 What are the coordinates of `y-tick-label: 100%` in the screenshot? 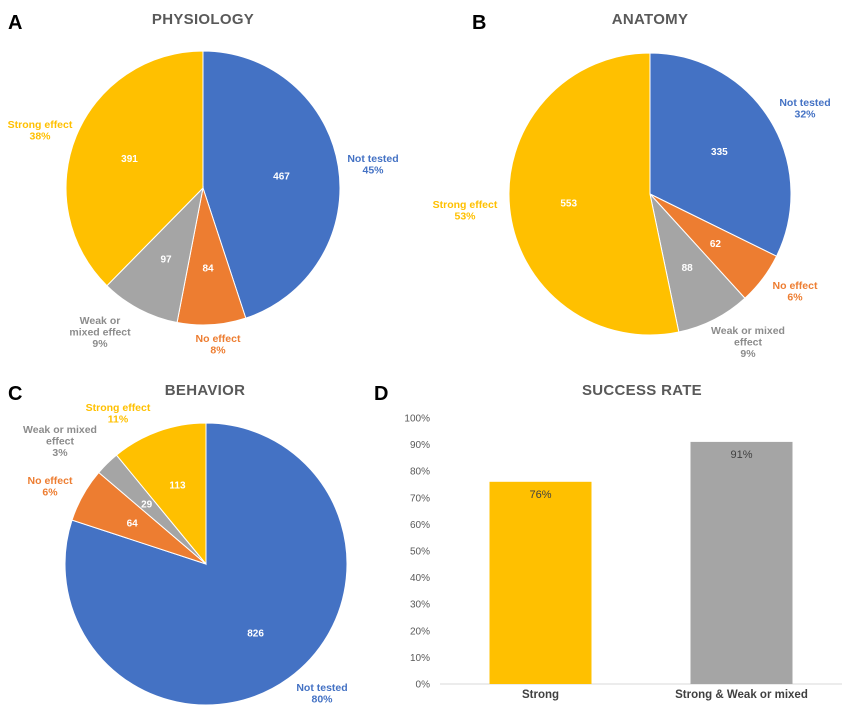 It's located at (417, 419).